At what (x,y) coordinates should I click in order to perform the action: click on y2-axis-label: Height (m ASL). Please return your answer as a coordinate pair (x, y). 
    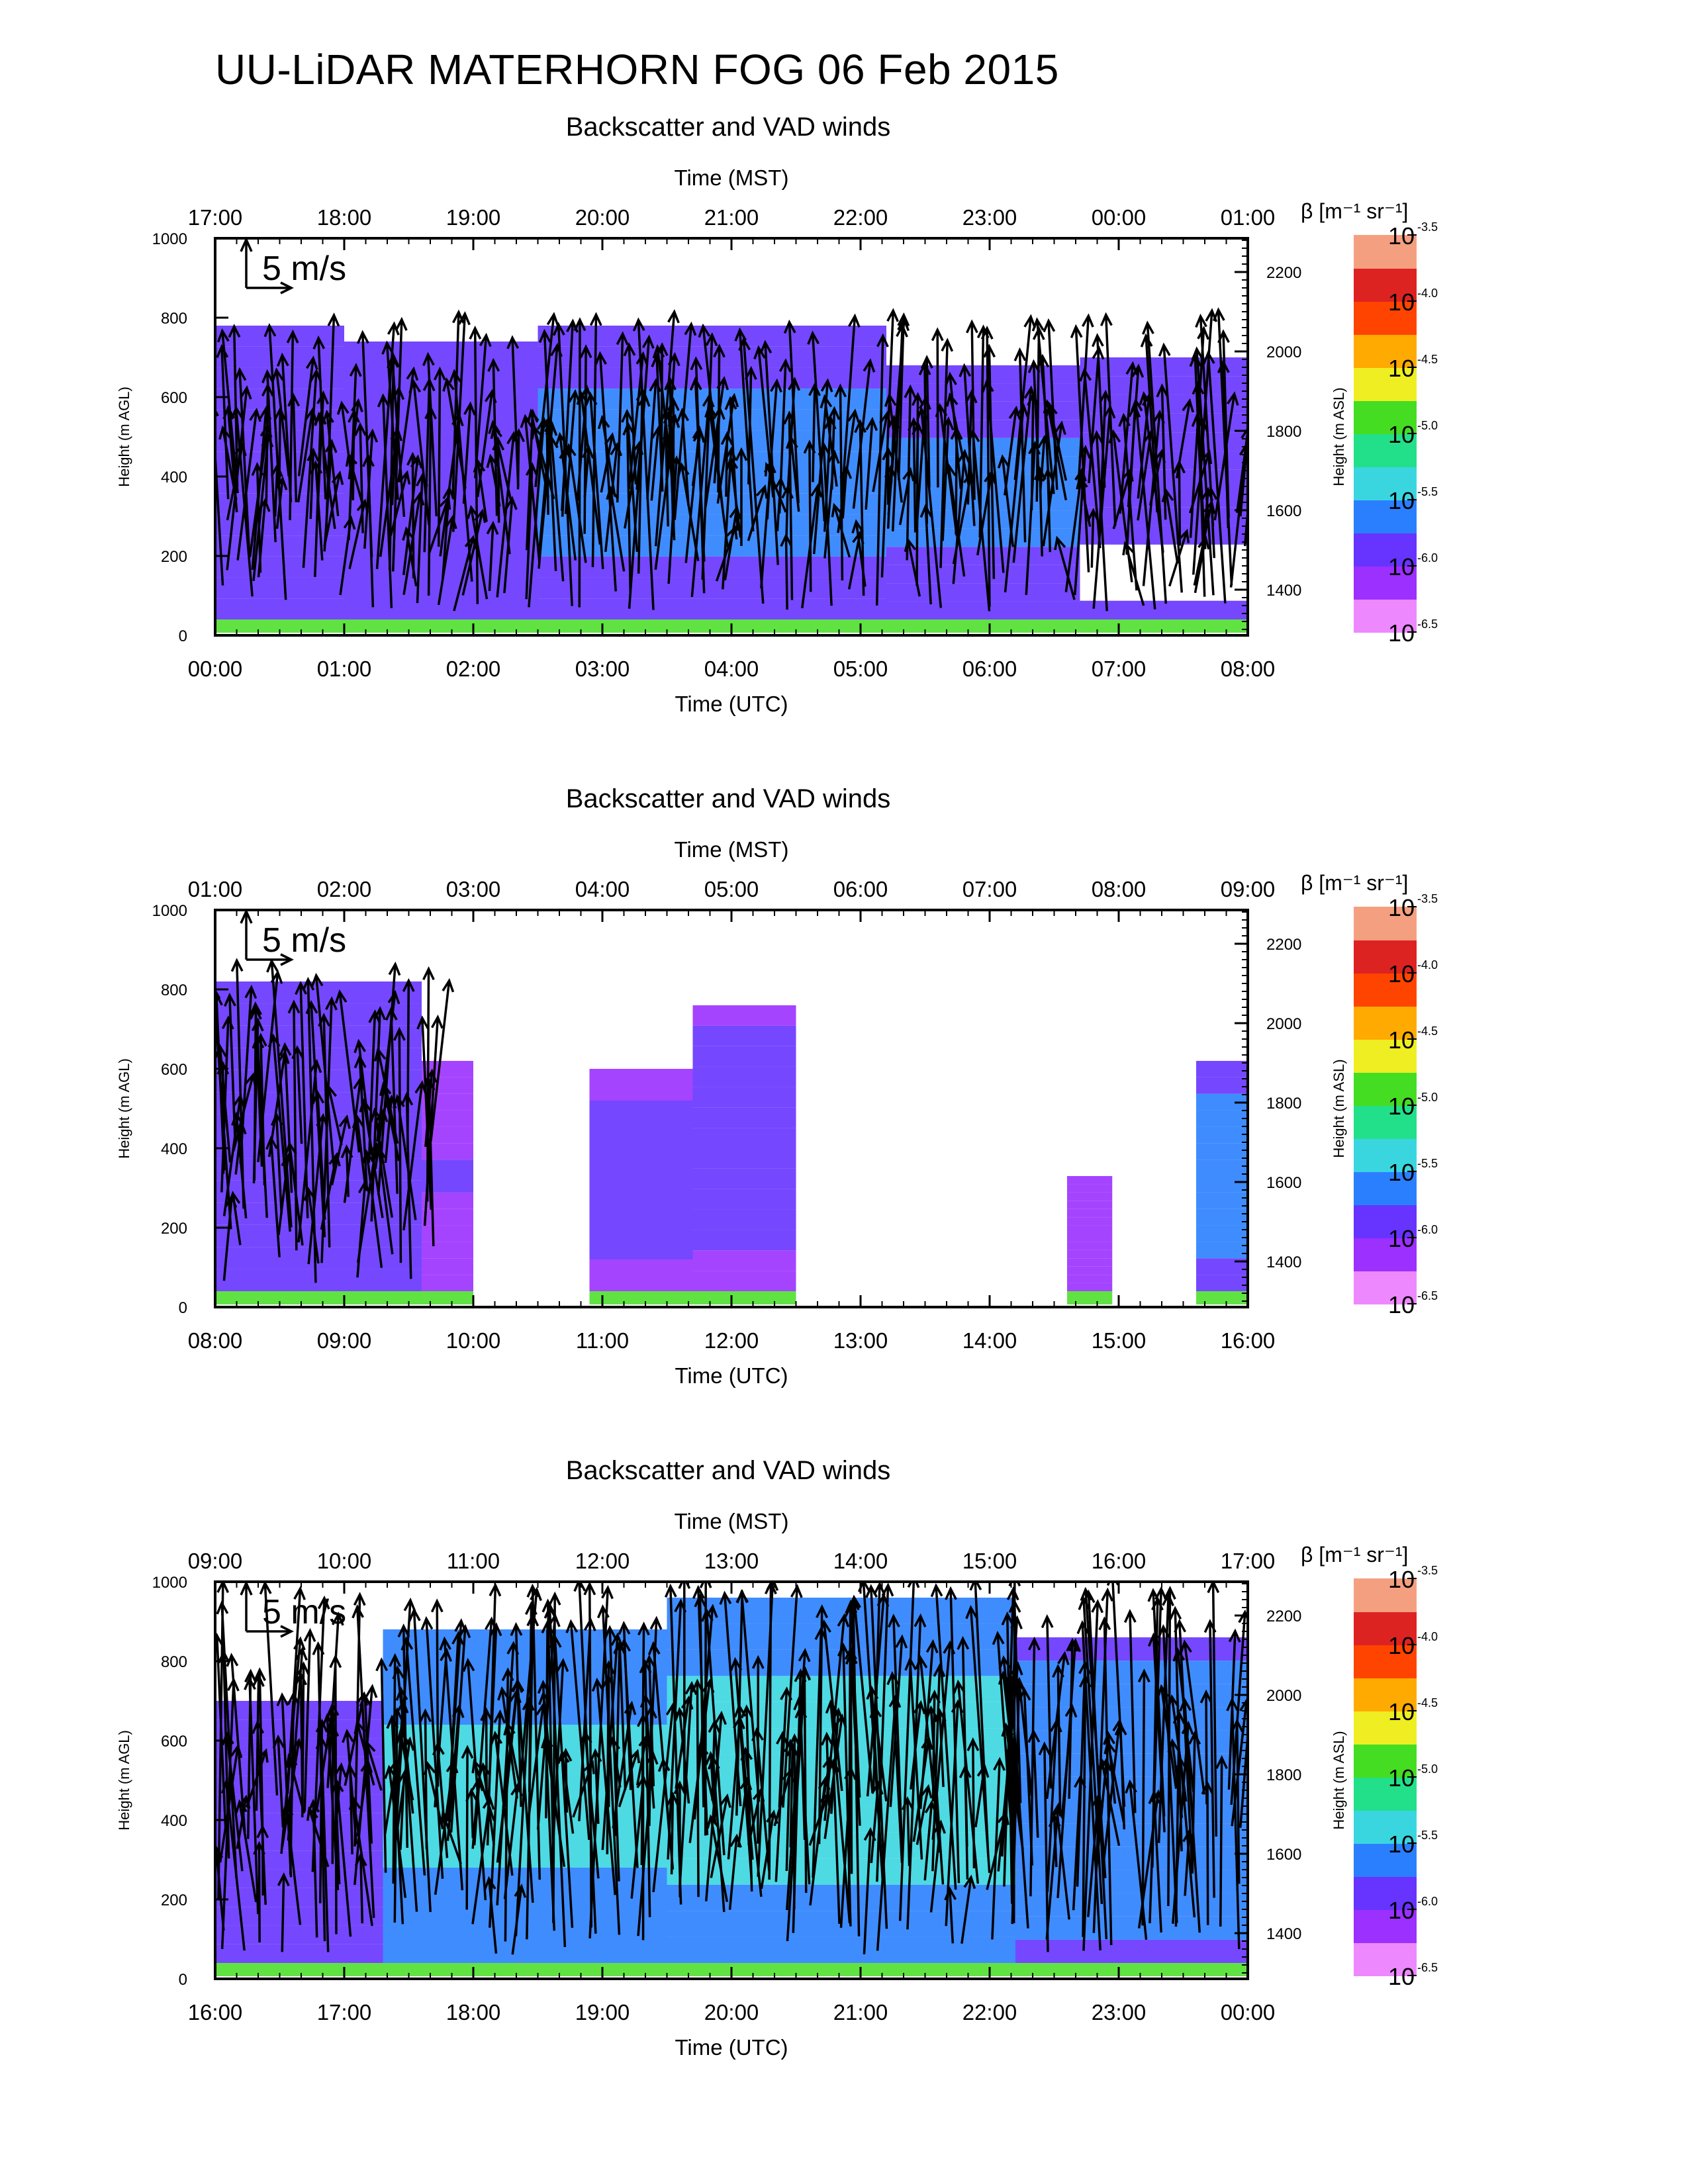
    Looking at the image, I should click on (1339, 1780).